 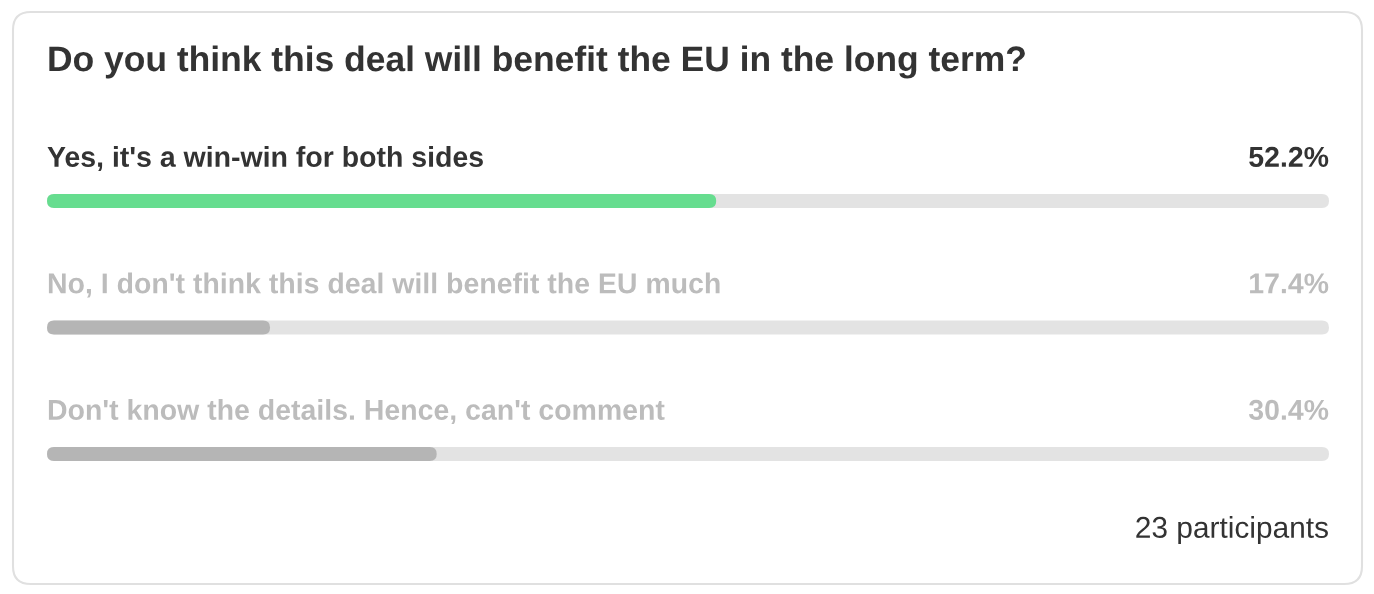 What do you see at coordinates (537, 62) in the screenshot?
I see `chart-title: Do you think this deal will benefit the EU in the long term?` at bounding box center [537, 62].